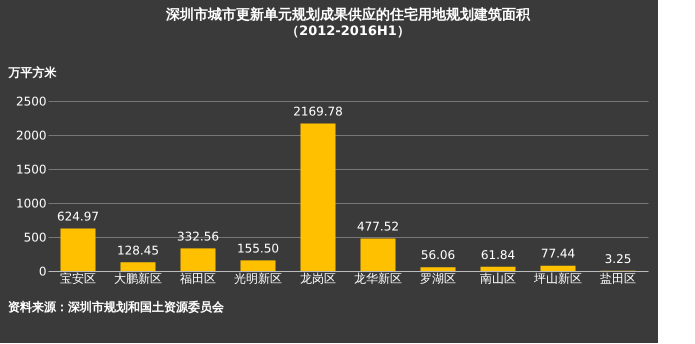 The image size is (695, 344). I want to click on chart-title: 深圳市城市更新单元规划成果供应的住宅用地规划建筑面积, so click(348, 14).